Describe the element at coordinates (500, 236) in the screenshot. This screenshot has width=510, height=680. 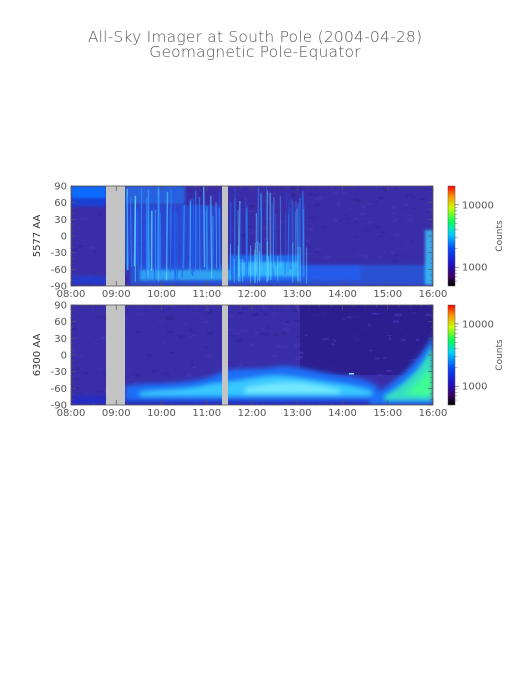
I see `colorbar-label: Counts` at that location.